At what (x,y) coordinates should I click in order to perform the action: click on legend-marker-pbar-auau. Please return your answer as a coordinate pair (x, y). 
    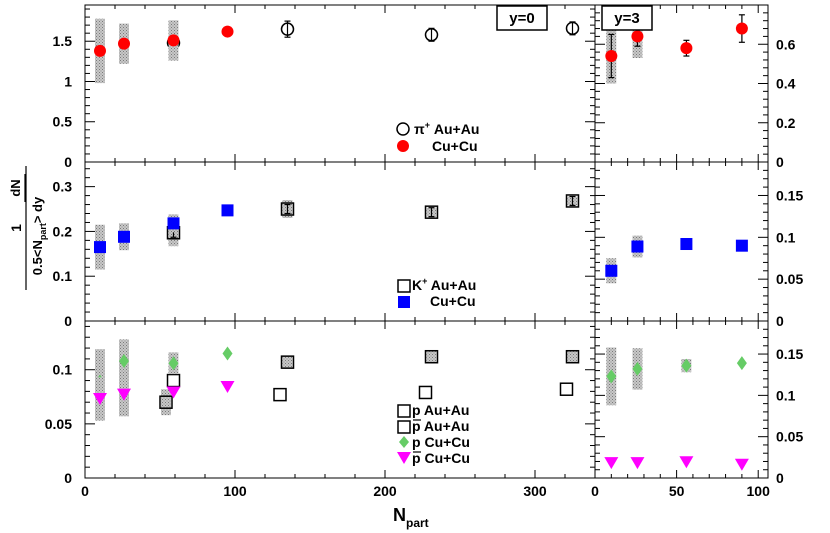
    Looking at the image, I should click on (404, 427).